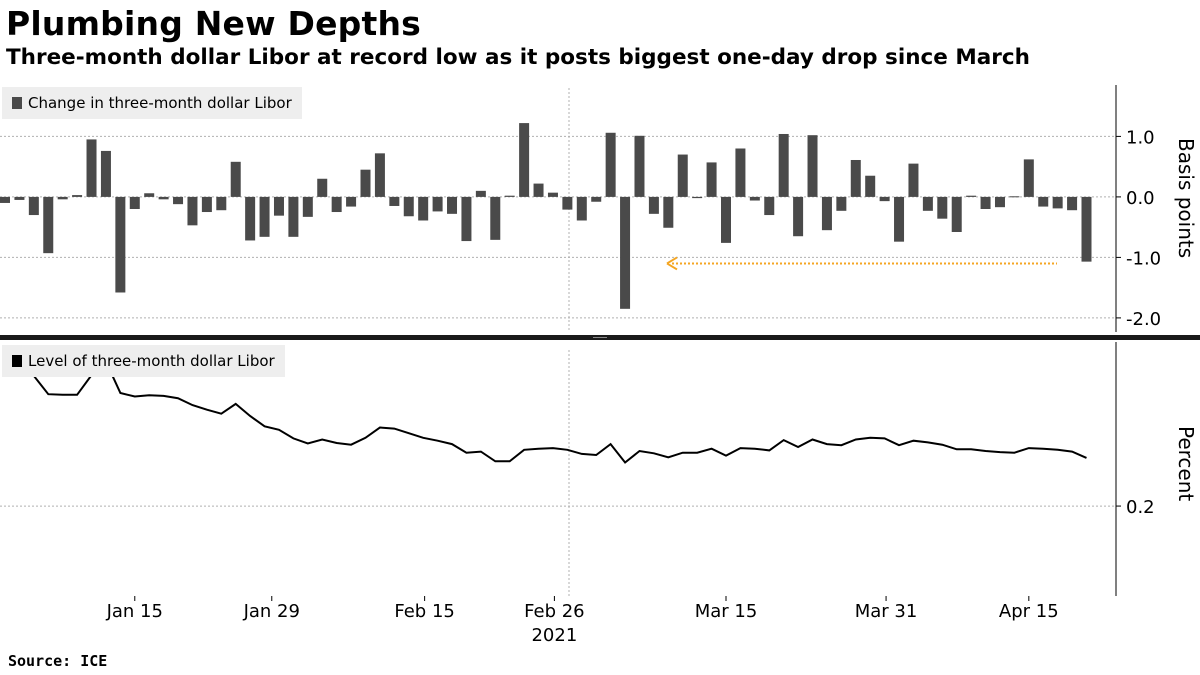 The image size is (1200, 675). I want to click on annotation-arrow, so click(861, 263).